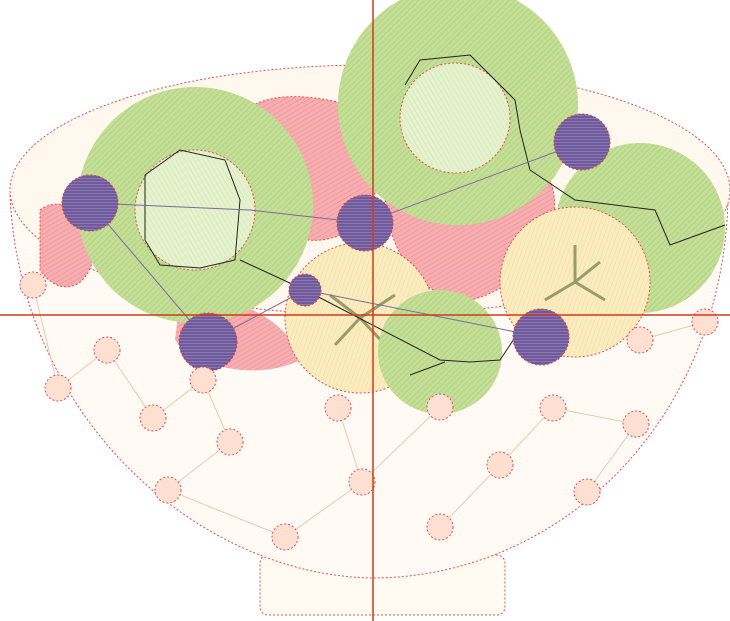 Image resolution: width=730 pixels, height=621 pixels. What do you see at coordinates (440, 352) in the screenshot?
I see `kiwi` at bounding box center [440, 352].